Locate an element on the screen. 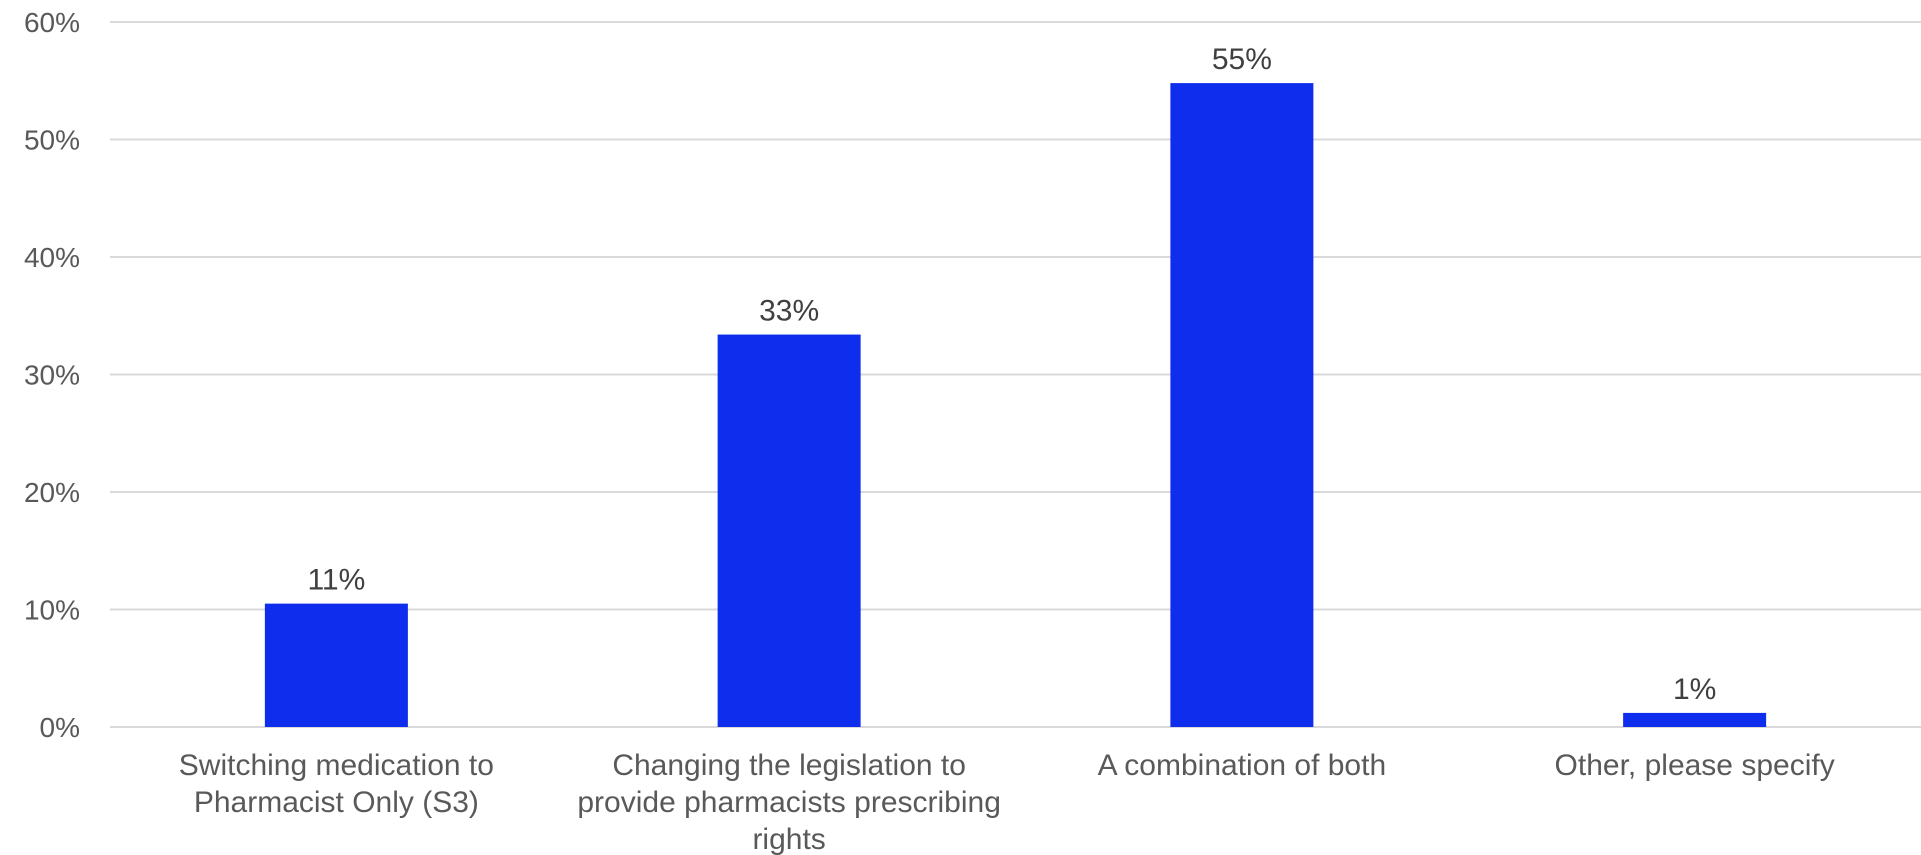 This screenshot has height=855, width=1921. data-label: 55% is located at coordinates (1242, 59).